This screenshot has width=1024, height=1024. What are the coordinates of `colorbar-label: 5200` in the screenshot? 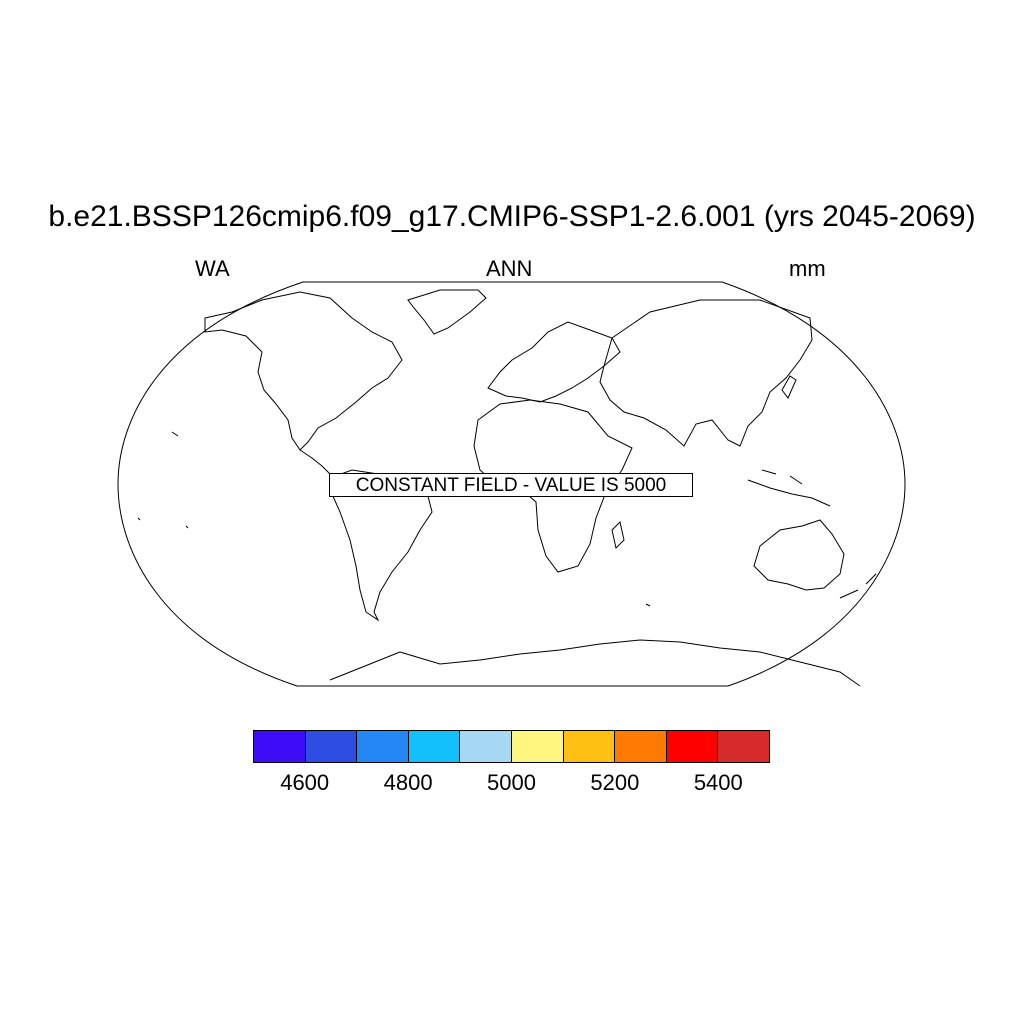 It's located at (615, 782).